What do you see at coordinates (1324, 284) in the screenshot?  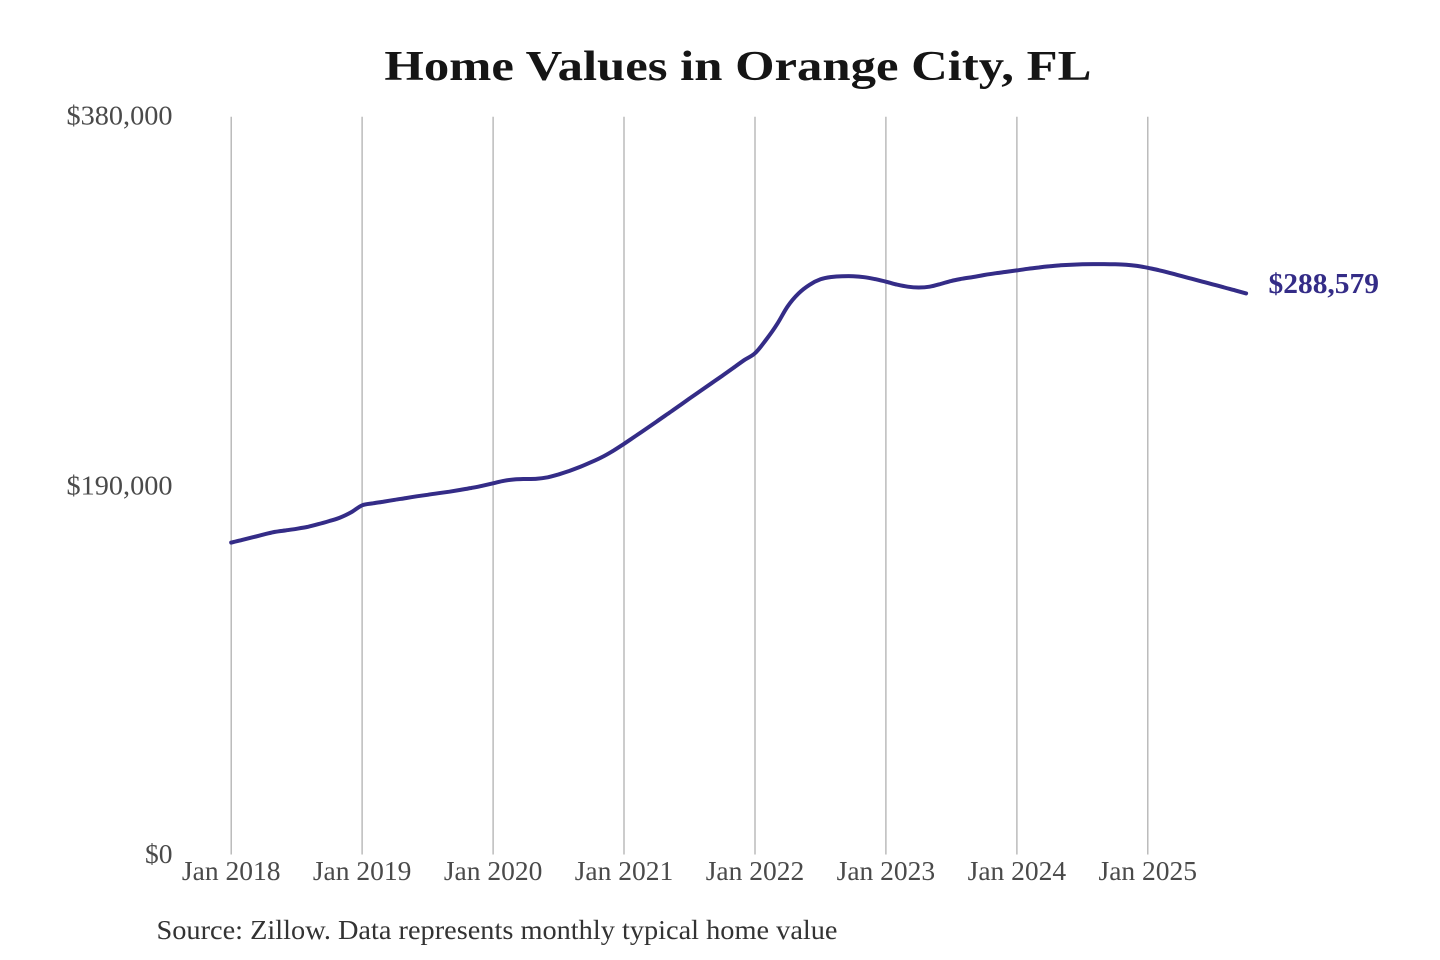 I see `svg-text: $288,579` at bounding box center [1324, 284].